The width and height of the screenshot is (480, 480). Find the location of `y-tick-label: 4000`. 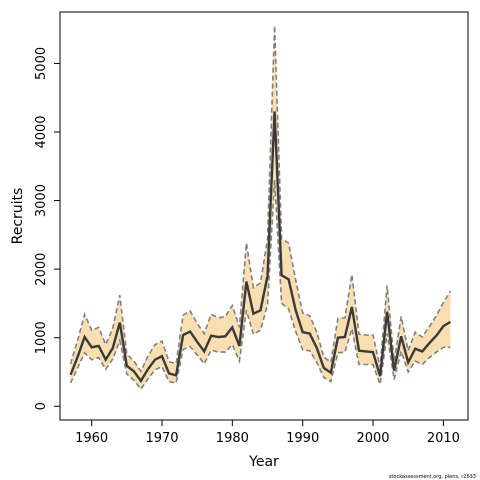

y-tick-label: 4000 is located at coordinates (41, 131).